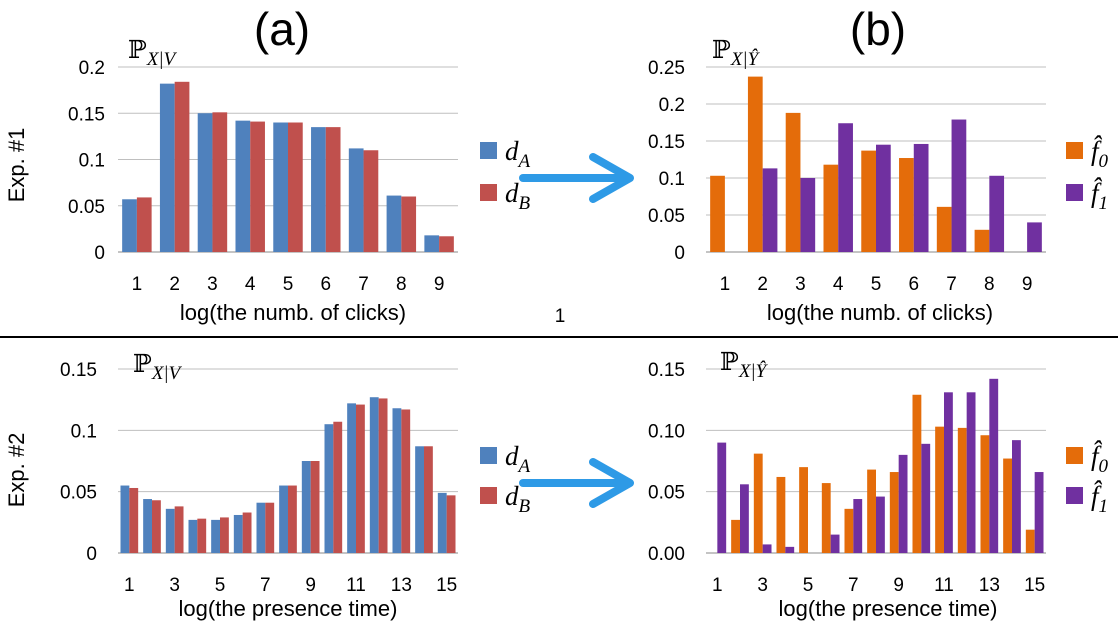 The image size is (1118, 629). I want to click on annotation-subscript: X|V, so click(162, 59).